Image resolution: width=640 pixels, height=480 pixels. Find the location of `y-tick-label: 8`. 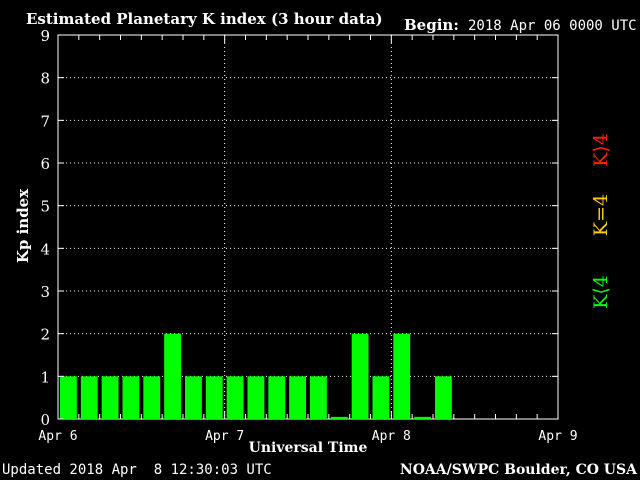

y-tick-label: 8 is located at coordinates (45, 79).